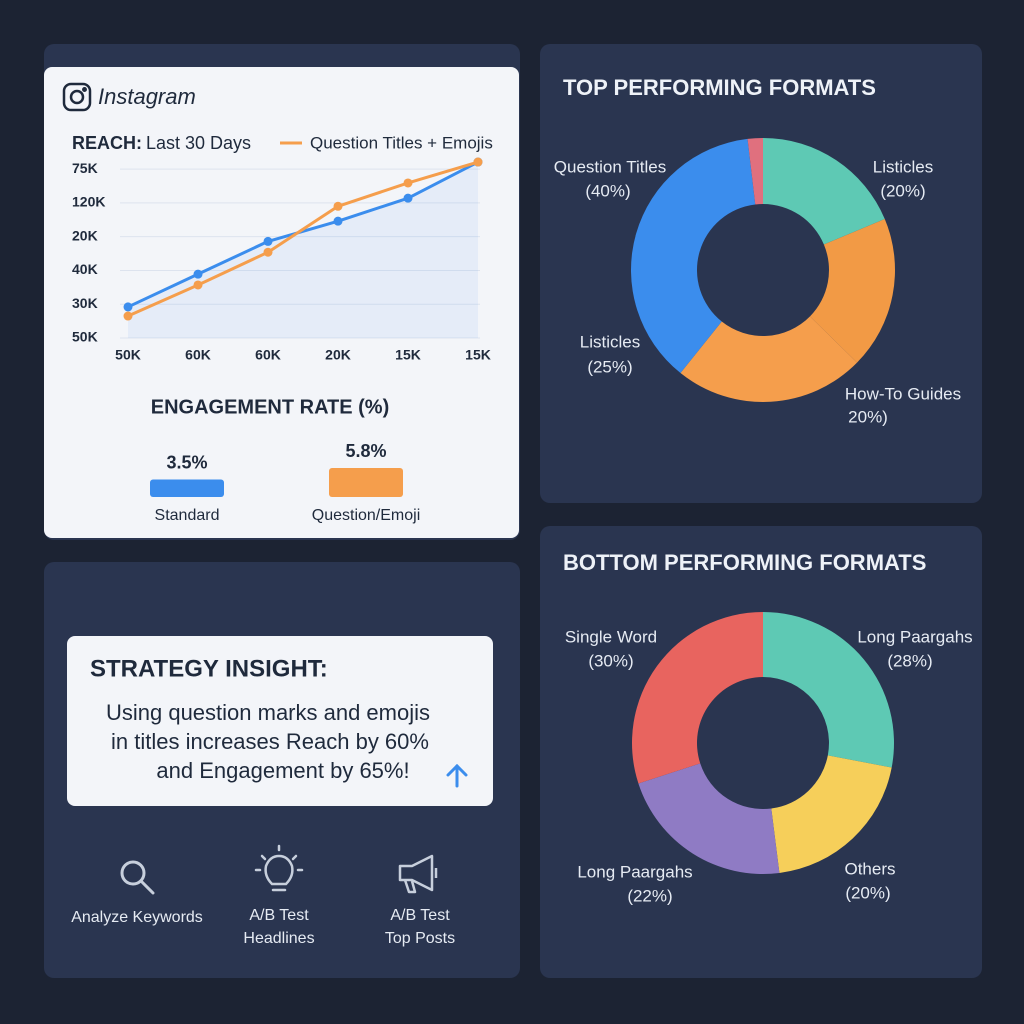 This screenshot has height=1024, width=1024. What do you see at coordinates (744, 562) in the screenshot?
I see `chart-title: BOTTOM PERFORMING FORMATS` at bounding box center [744, 562].